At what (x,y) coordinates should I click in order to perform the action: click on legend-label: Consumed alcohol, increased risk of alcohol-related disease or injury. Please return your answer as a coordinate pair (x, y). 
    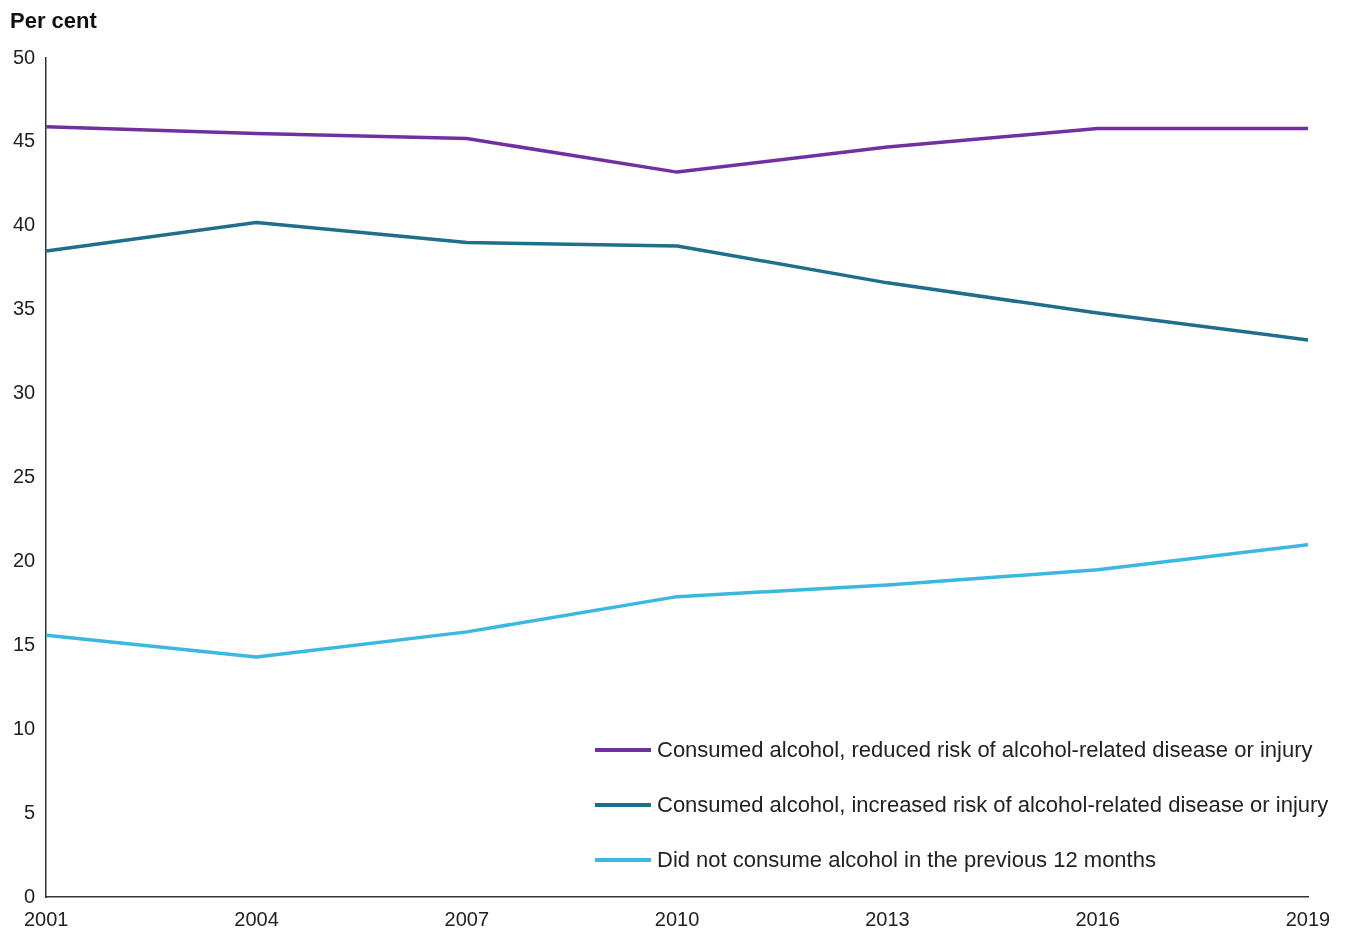
    Looking at the image, I should click on (993, 804).